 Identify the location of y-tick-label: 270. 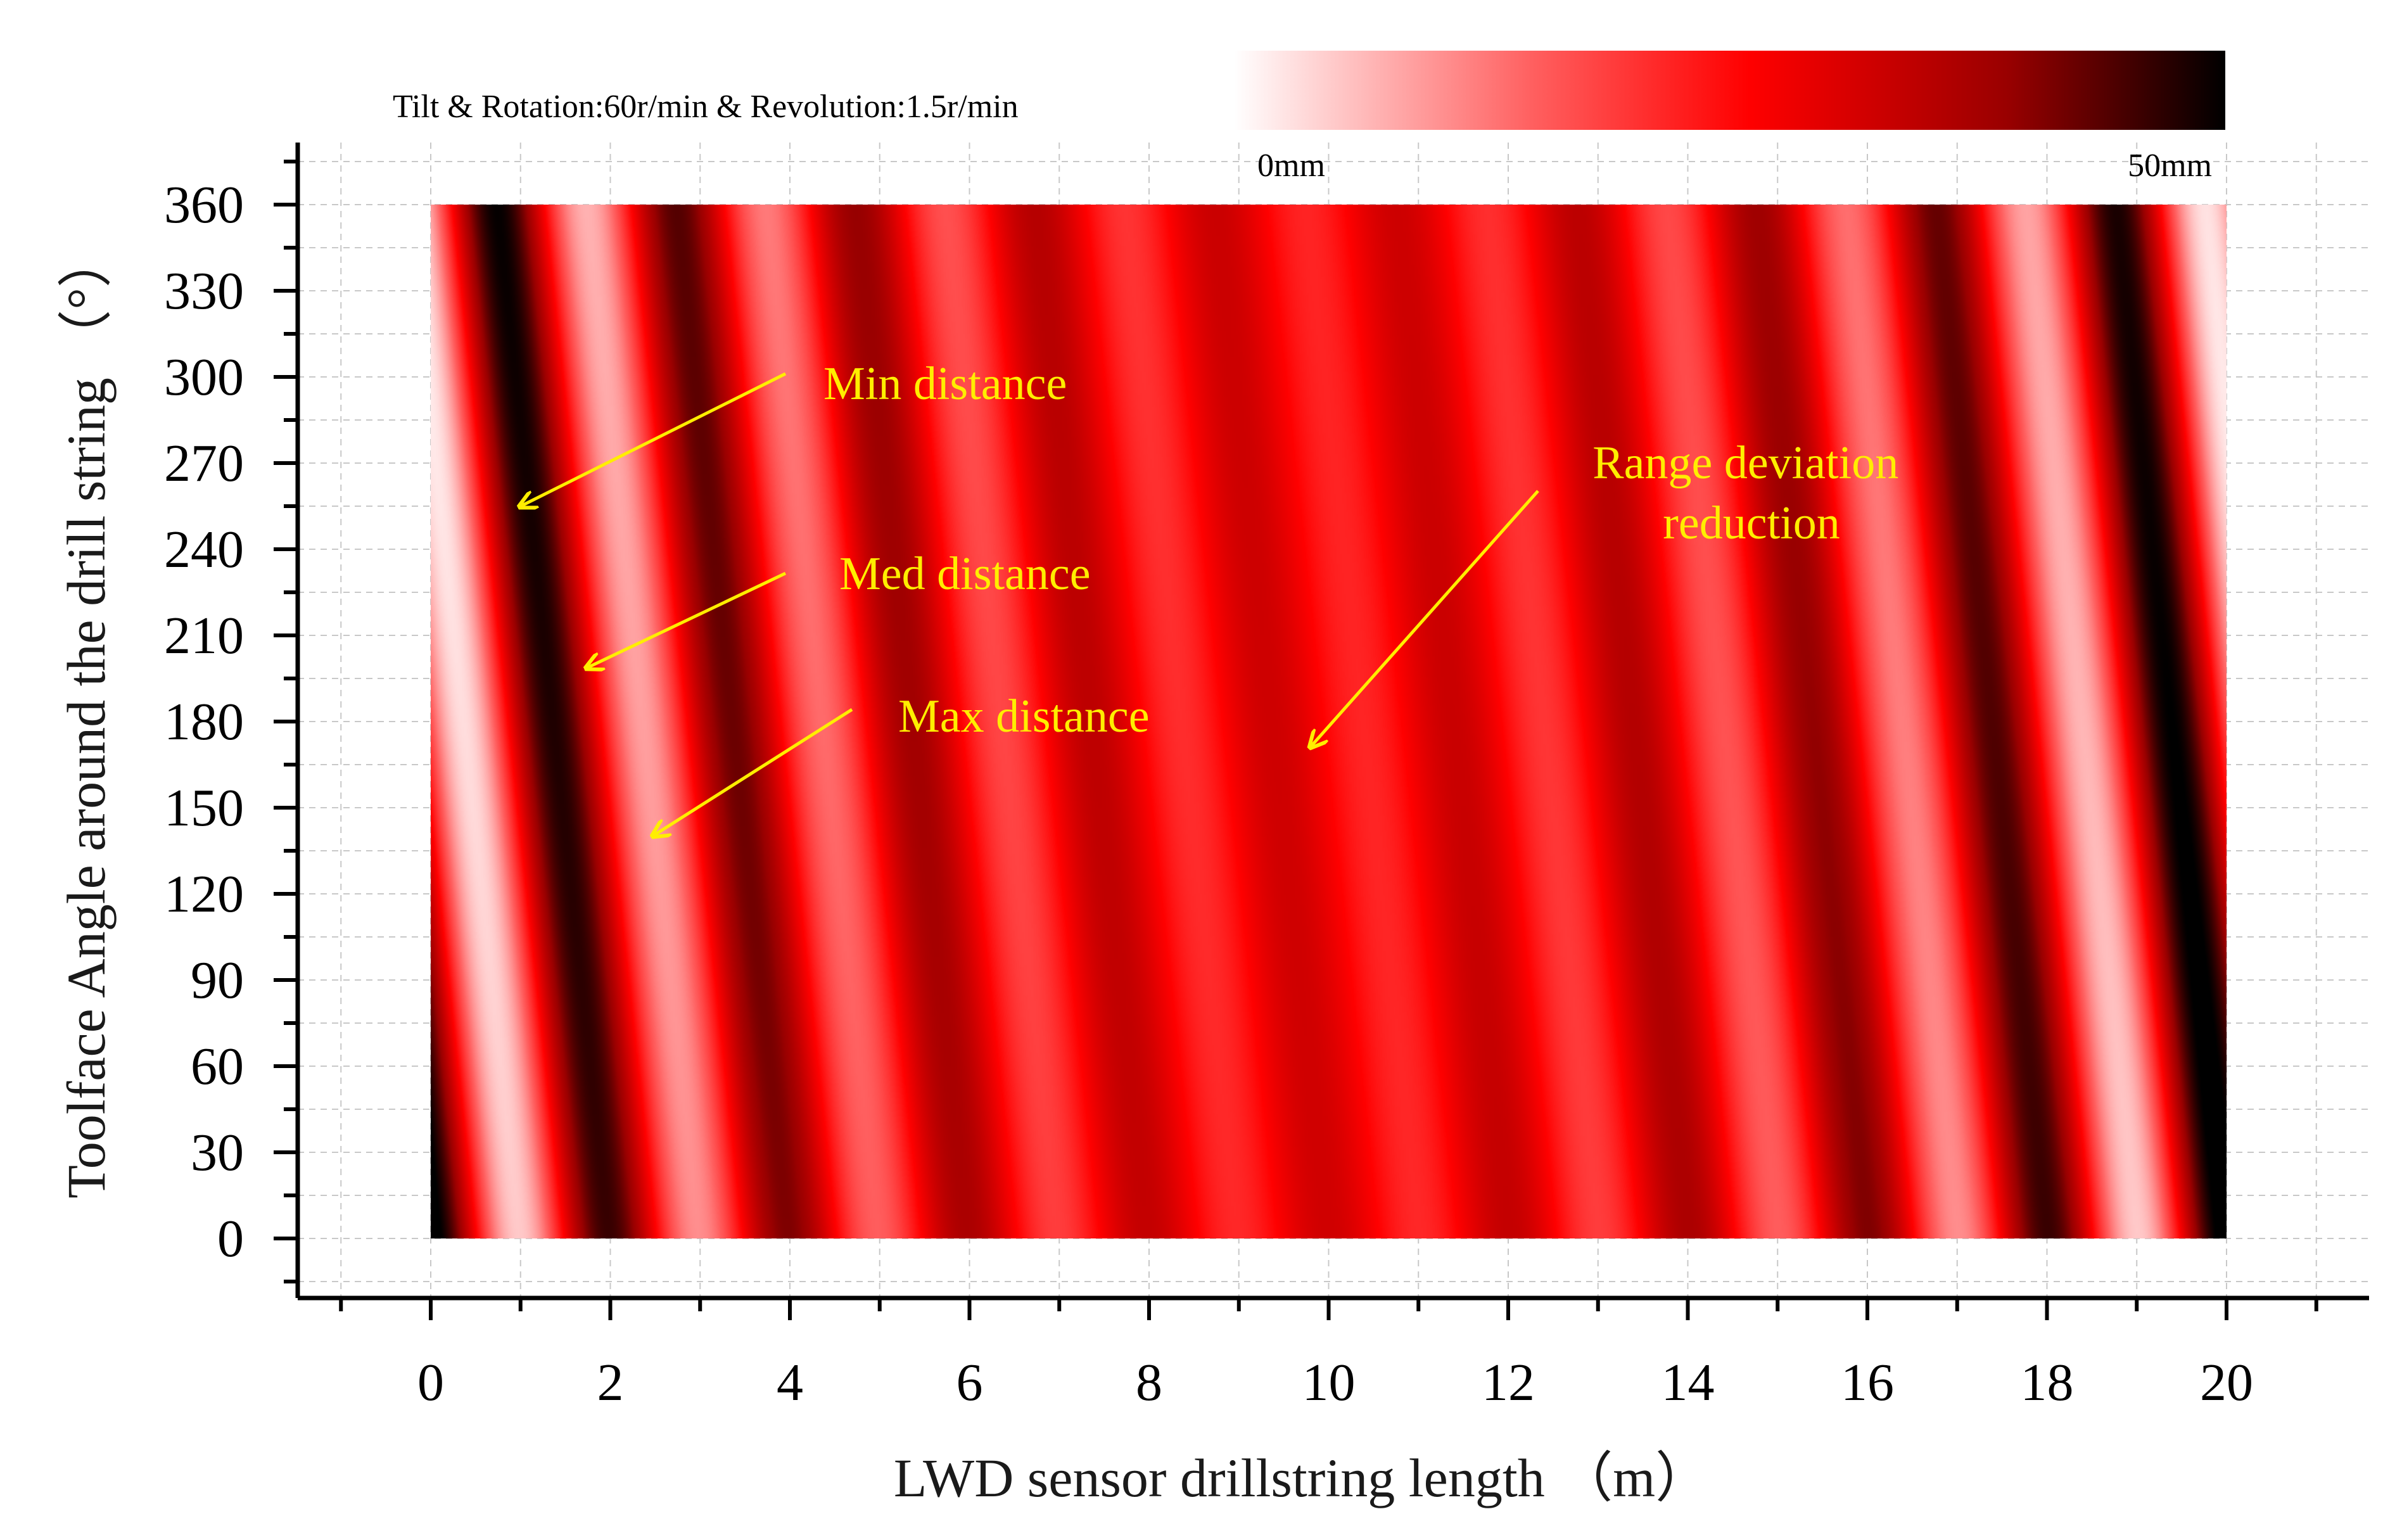
(204, 463).